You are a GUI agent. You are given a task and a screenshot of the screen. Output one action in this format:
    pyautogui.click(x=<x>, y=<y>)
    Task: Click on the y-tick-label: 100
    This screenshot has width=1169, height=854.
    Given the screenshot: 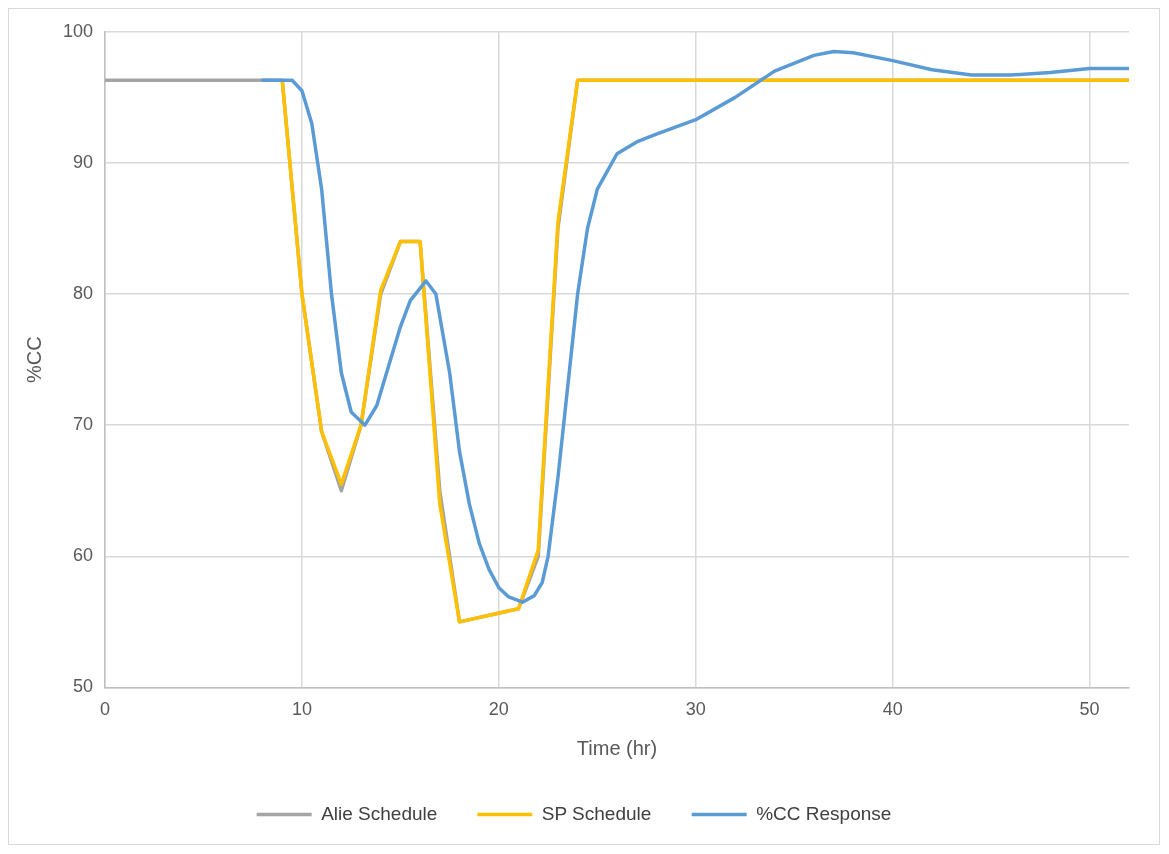 What is the action you would take?
    pyautogui.click(x=78, y=30)
    